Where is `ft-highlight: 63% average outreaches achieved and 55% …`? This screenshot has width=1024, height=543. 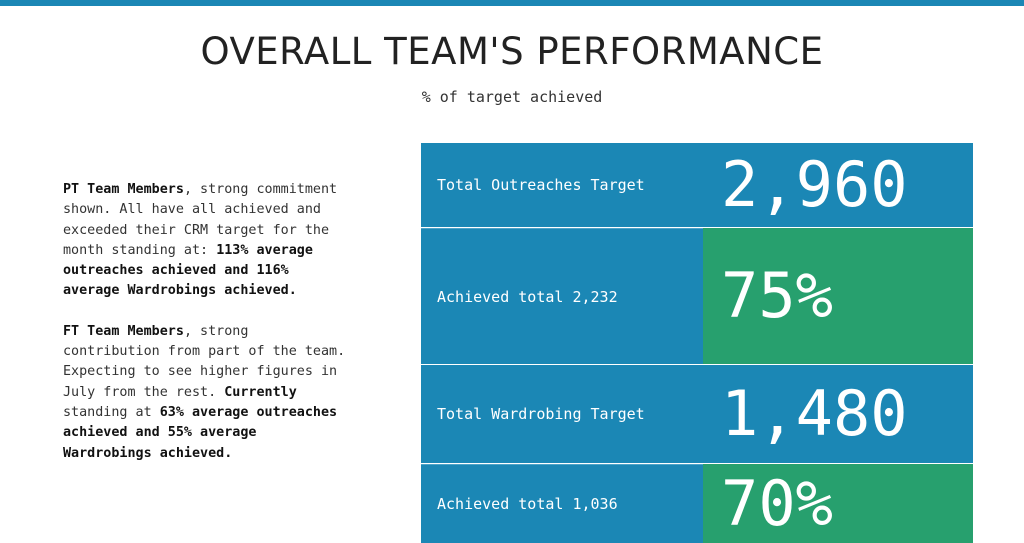
ft-highlight: 63% average outreaches achieved and 55% … is located at coordinates (200, 432).